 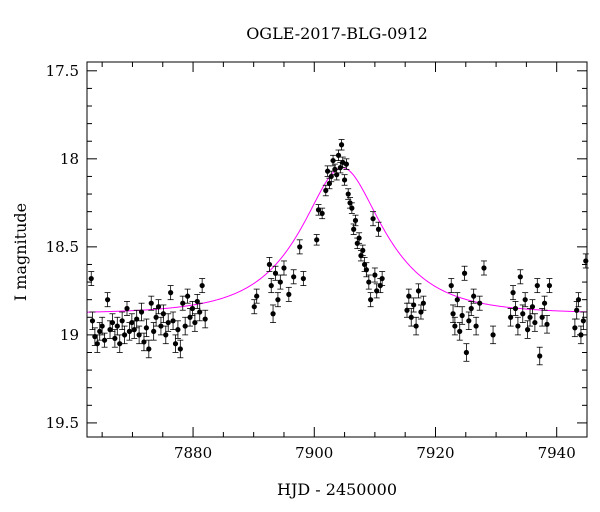 I want to click on x-tick-label: 7900, so click(x=314, y=453).